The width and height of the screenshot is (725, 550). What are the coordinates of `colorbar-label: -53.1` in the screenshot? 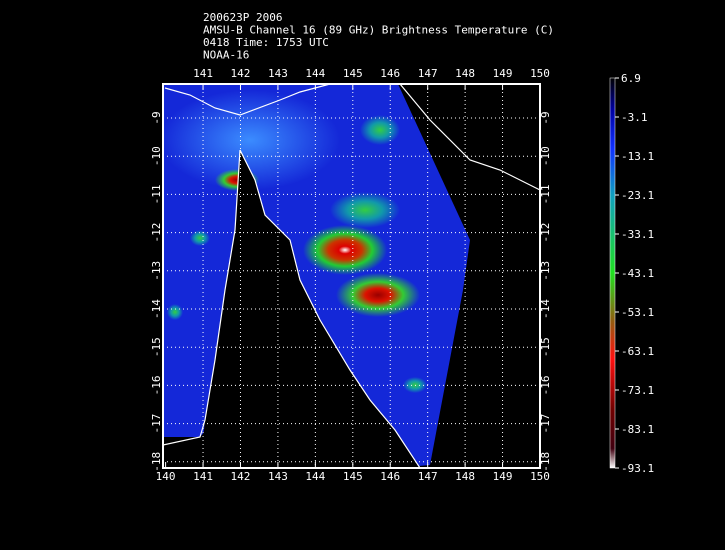 It's located at (637, 312).